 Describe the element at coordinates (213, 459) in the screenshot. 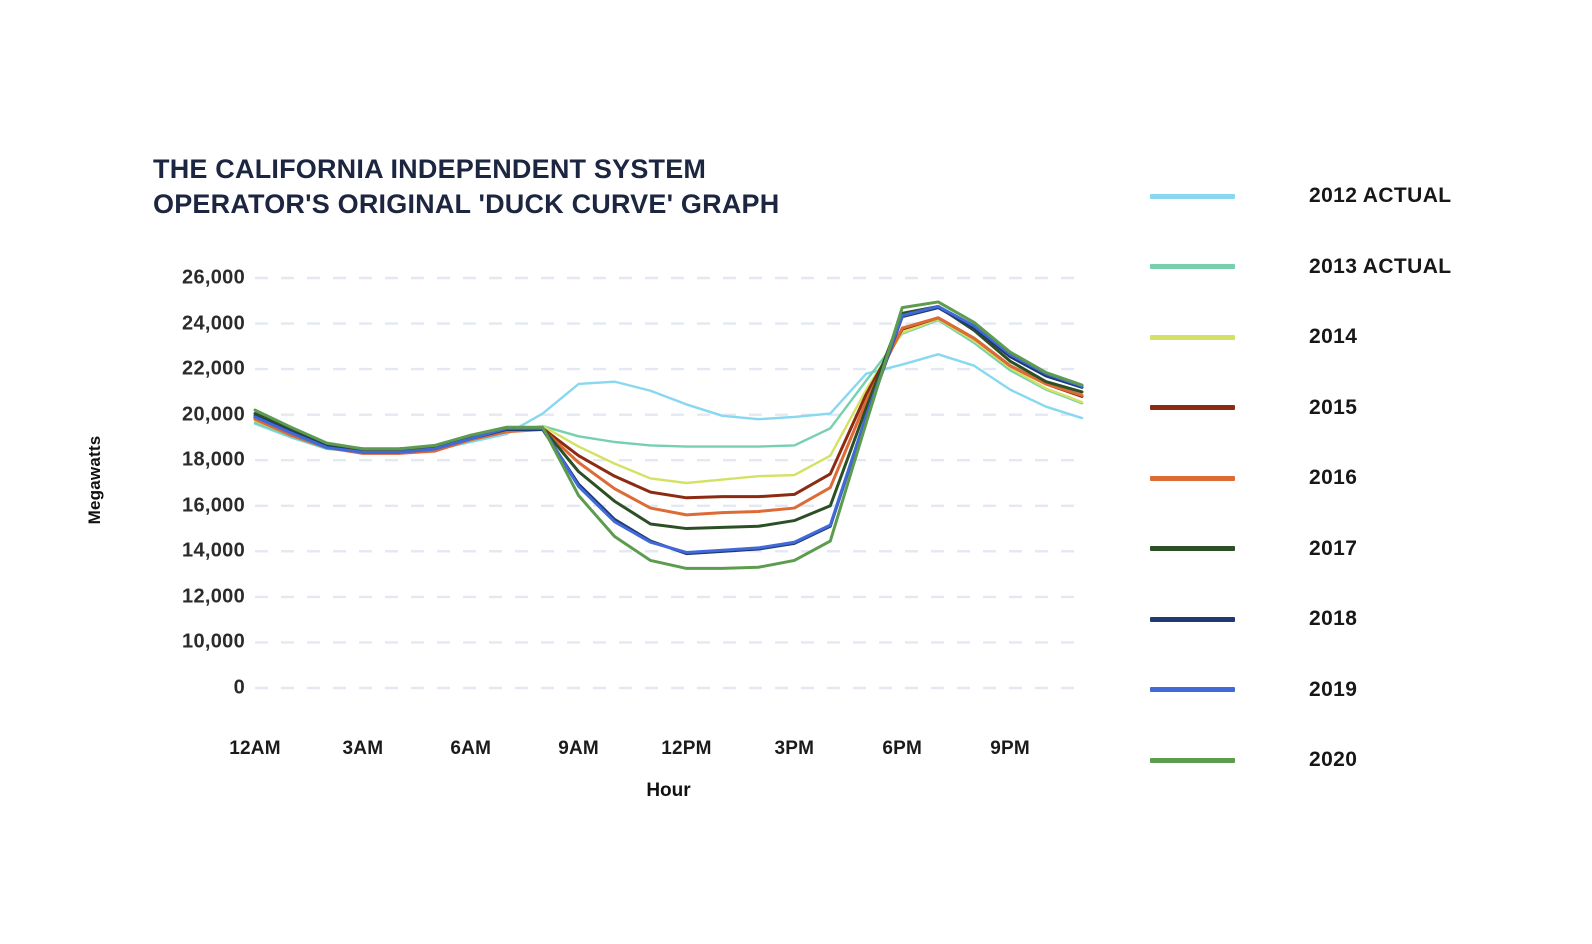

I see `y-axis-tick: 18,000` at that location.